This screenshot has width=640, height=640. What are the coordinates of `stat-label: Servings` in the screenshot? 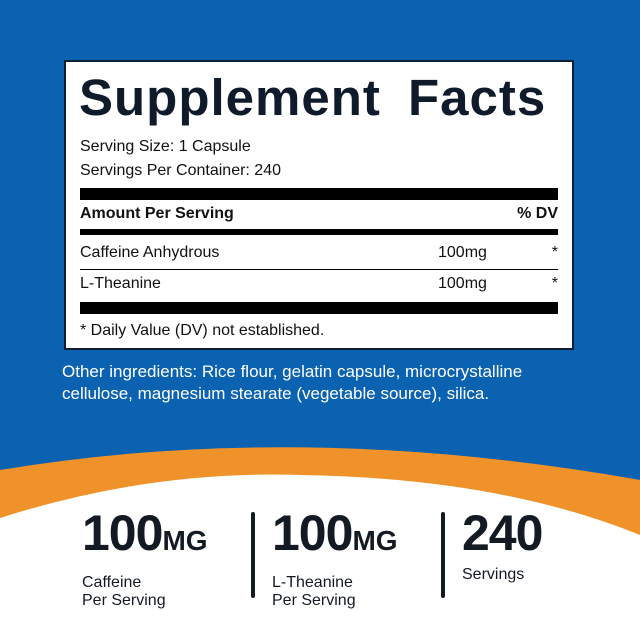 It's located at (493, 574).